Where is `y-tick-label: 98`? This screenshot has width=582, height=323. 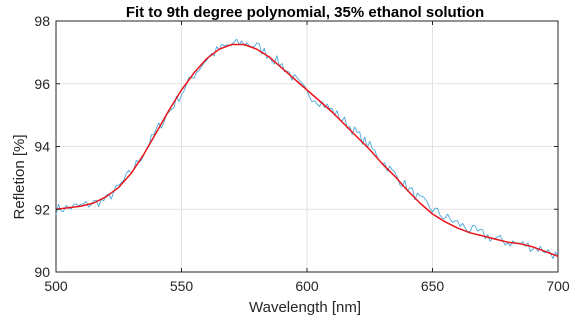
y-tick-label: 98 is located at coordinates (42, 21).